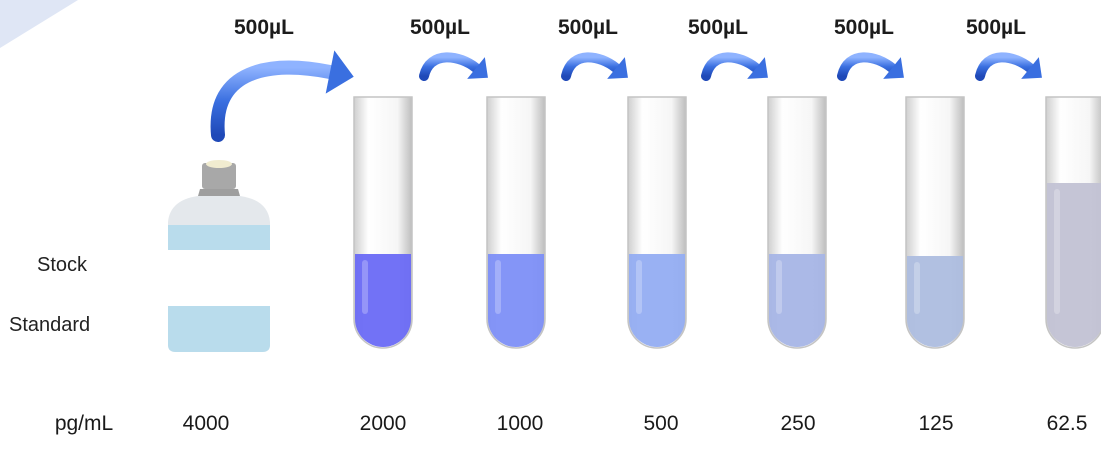  I want to click on bottle-label, so click(219, 278).